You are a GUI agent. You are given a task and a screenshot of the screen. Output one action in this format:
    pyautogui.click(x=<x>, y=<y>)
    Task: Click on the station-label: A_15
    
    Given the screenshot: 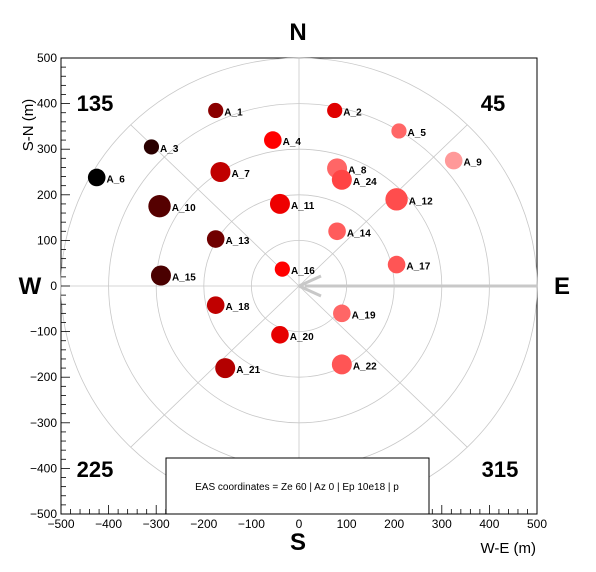 What is the action you would take?
    pyautogui.click(x=184, y=278)
    